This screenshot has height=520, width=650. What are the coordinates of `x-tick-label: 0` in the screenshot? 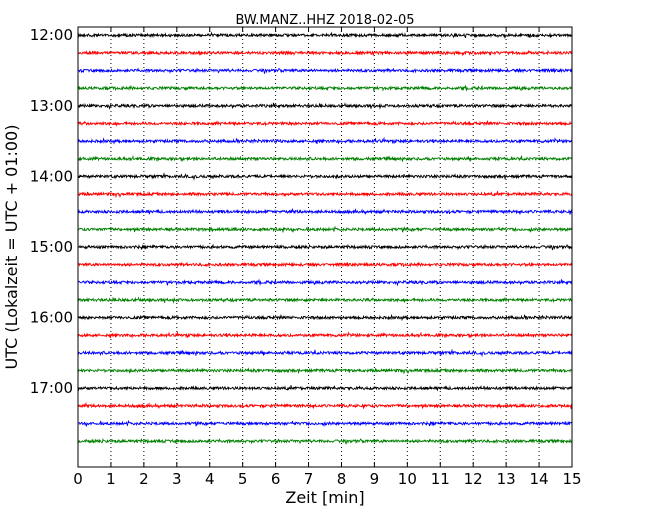 It's located at (78, 479).